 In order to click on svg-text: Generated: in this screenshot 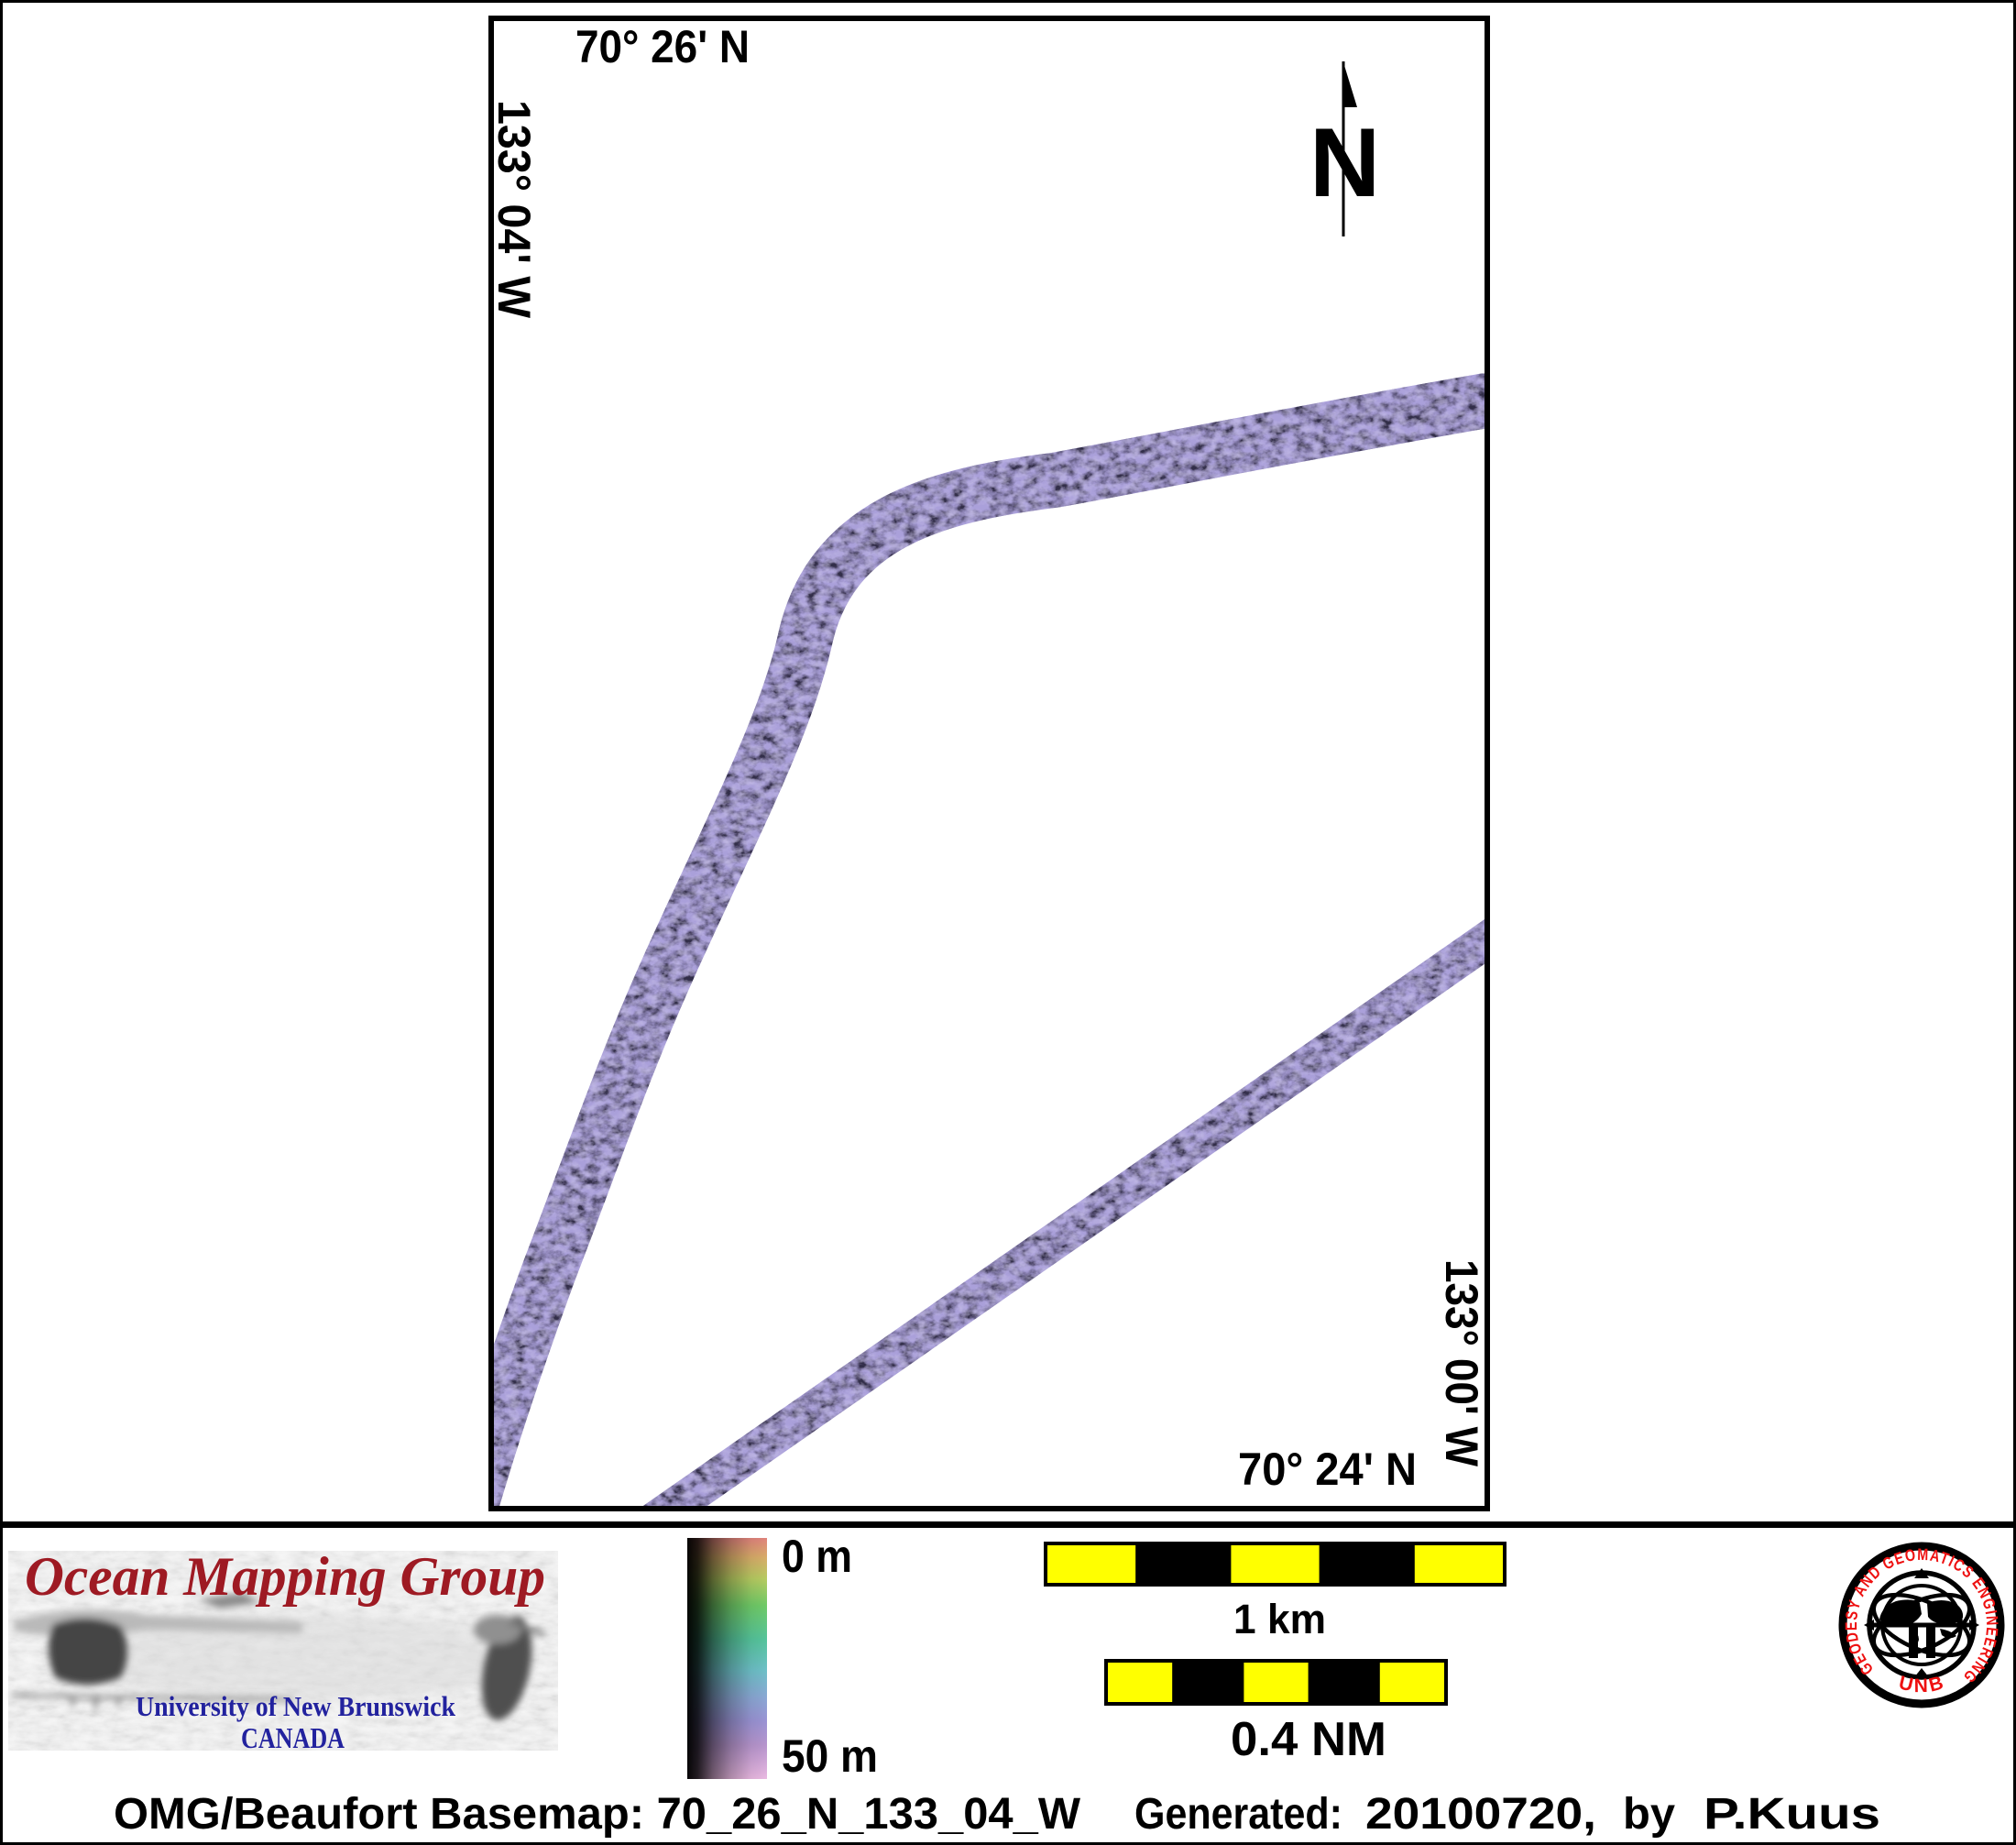, I will do `click(1238, 1815)`.